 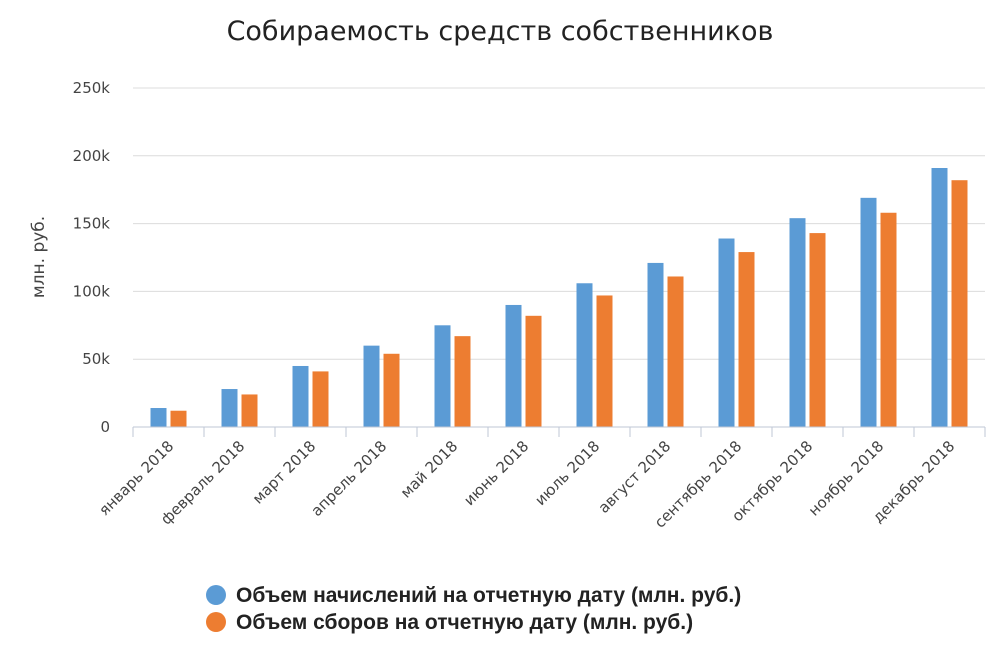 I want to click on x-tick-label: июнь 2018, so click(x=496, y=473).